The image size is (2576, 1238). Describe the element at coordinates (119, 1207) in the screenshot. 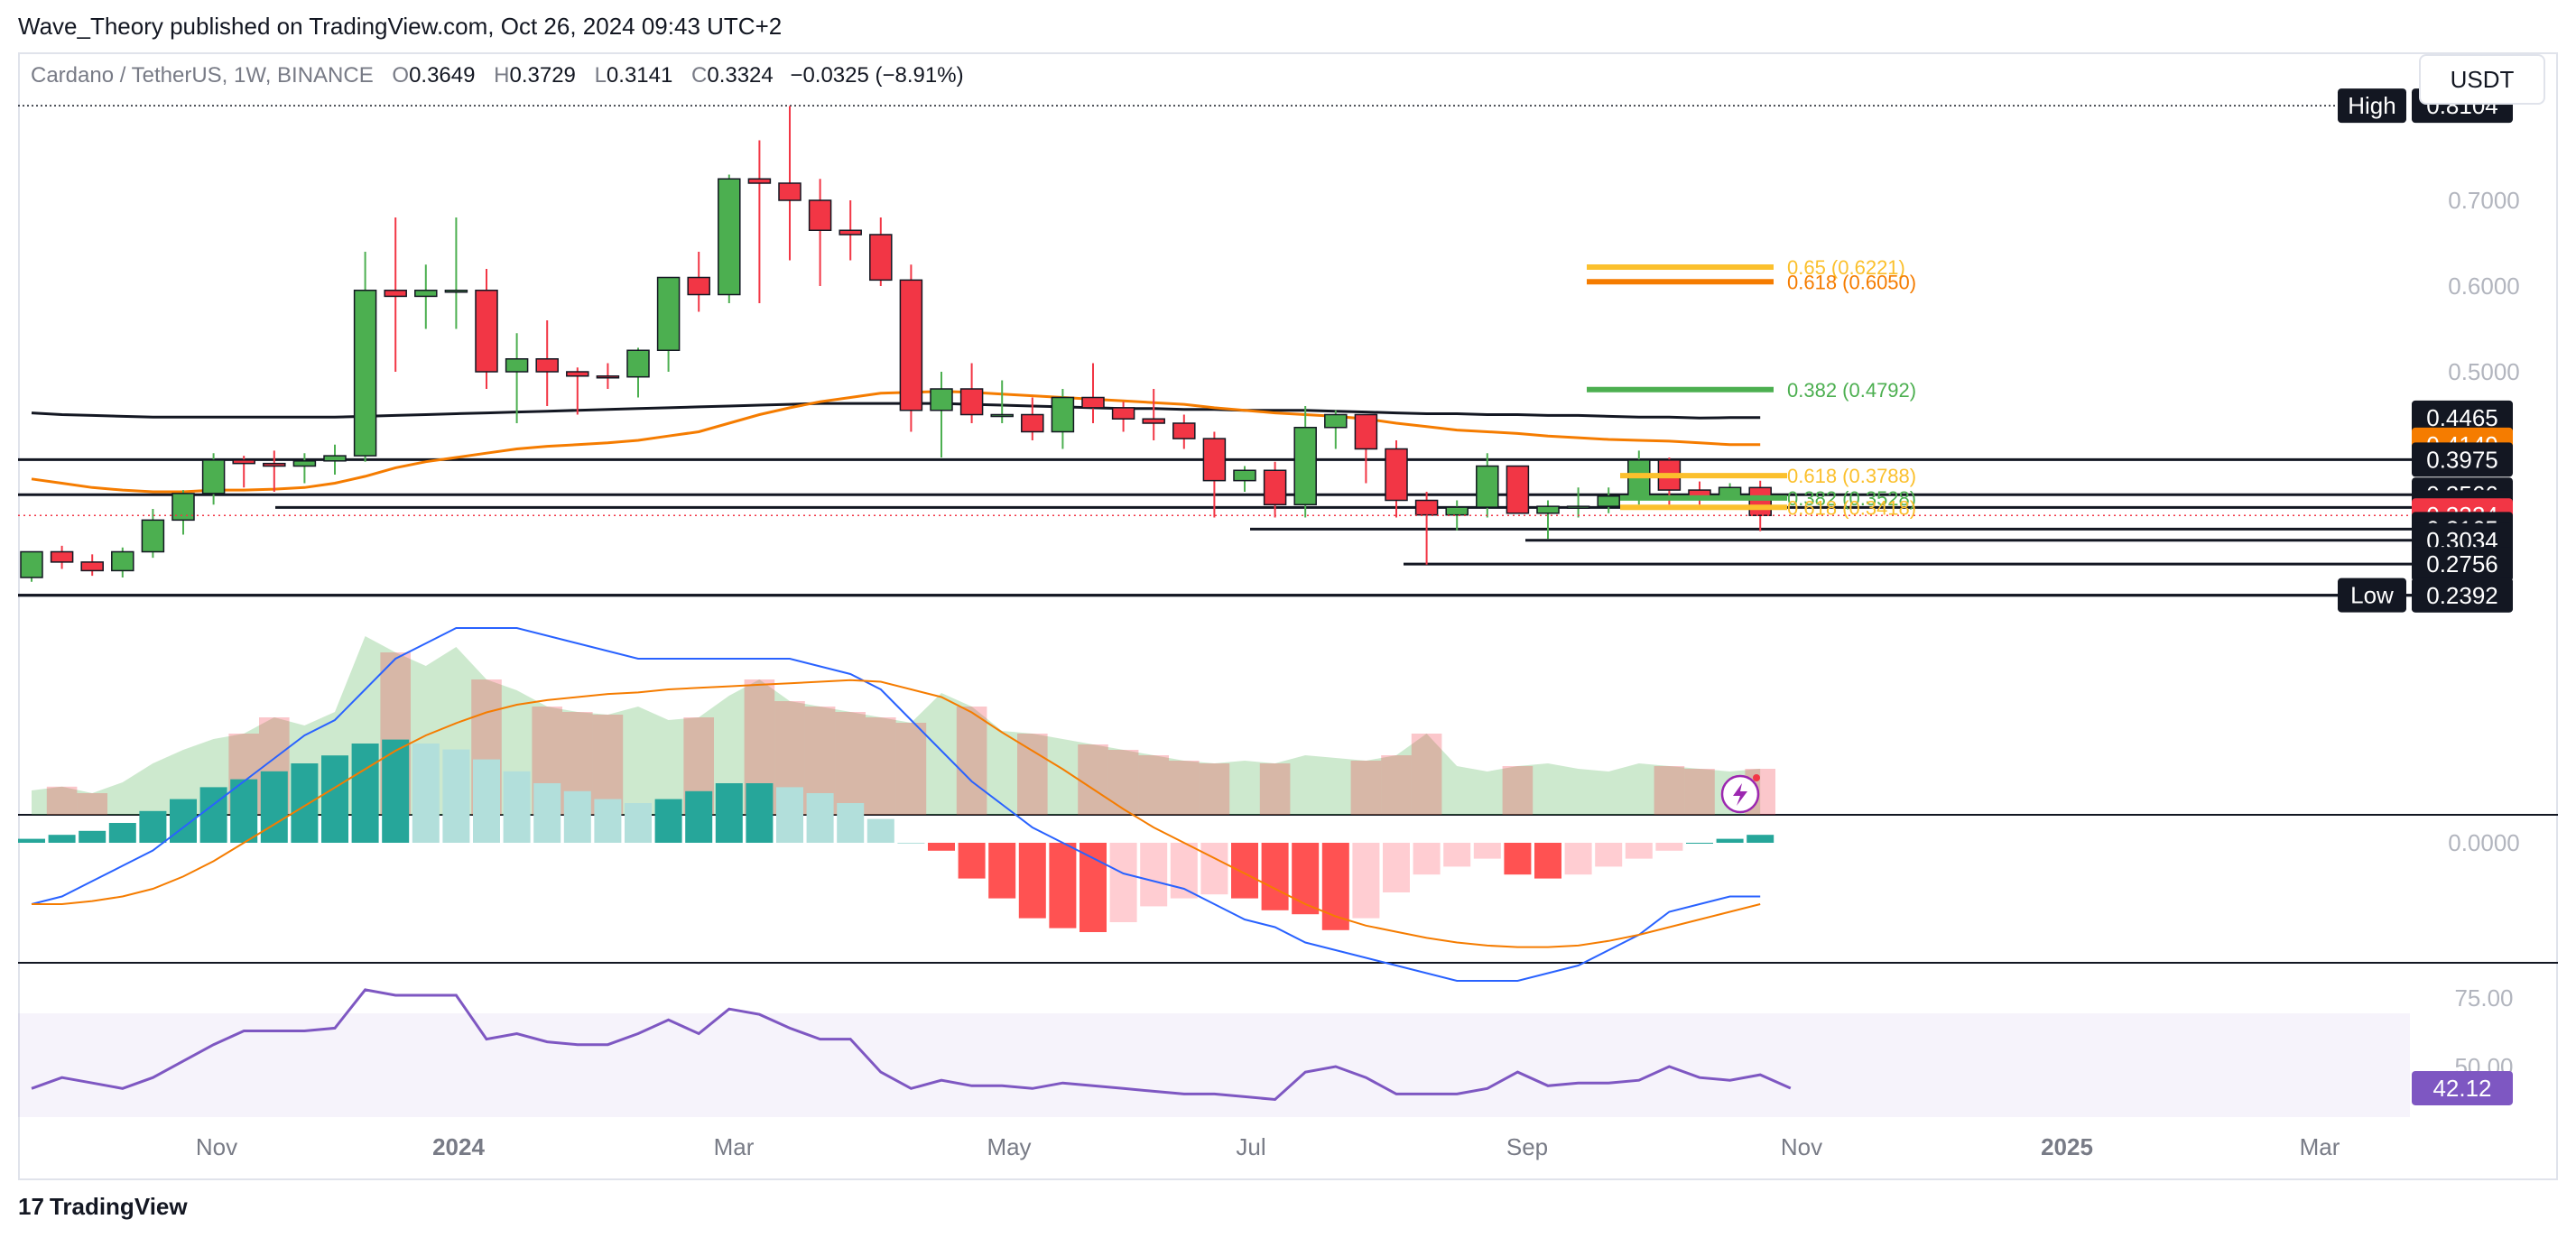

I see `tradingview-brand: TradingView` at that location.